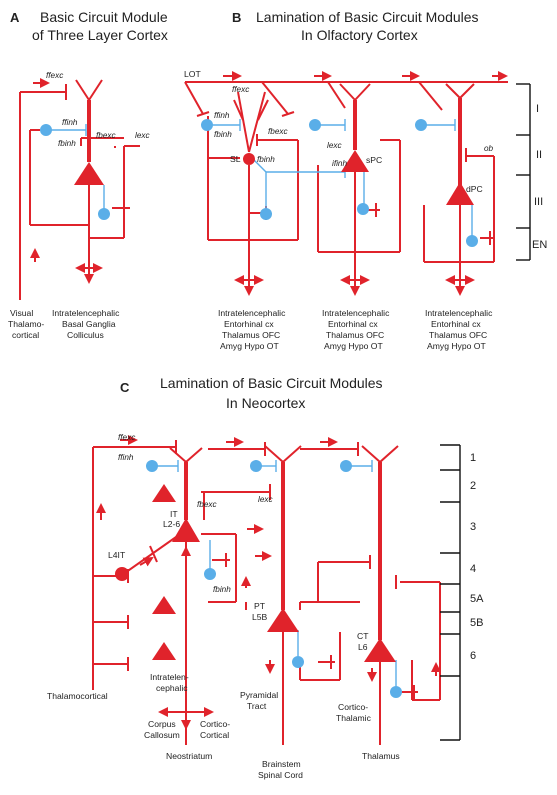  What do you see at coordinates (174, 514) in the screenshot?
I see `panel-c-it-label-1: IT` at bounding box center [174, 514].